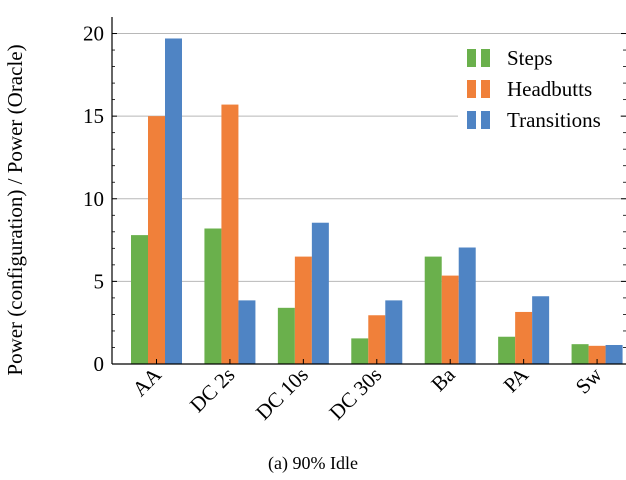 This screenshot has height=480, width=626. What do you see at coordinates (320, 293) in the screenshot?
I see `bar-transitions-dc-10s` at bounding box center [320, 293].